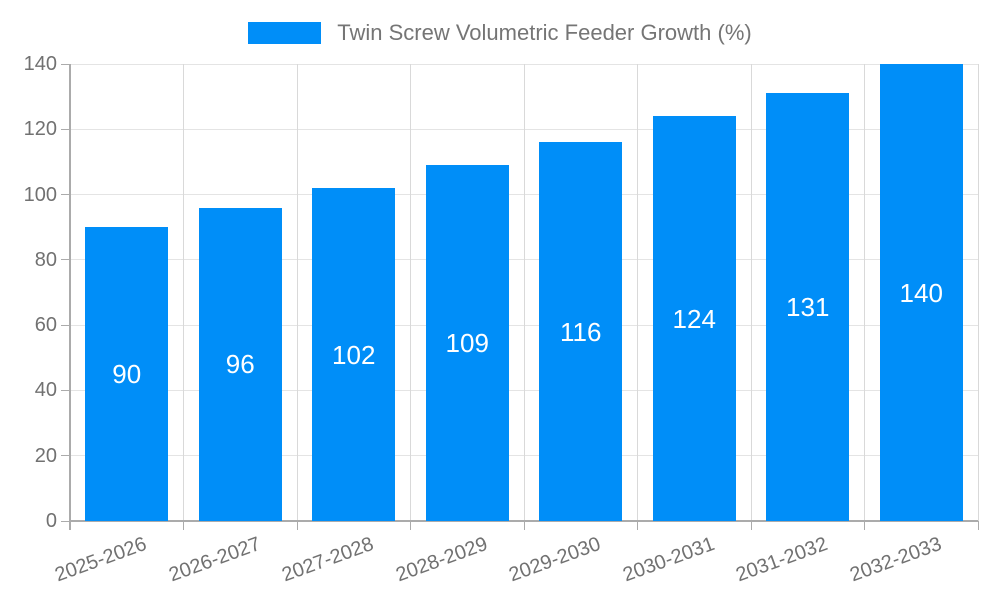  Describe the element at coordinates (441, 559) in the screenshot. I see `x-tick-label: 2028-2029` at that location.